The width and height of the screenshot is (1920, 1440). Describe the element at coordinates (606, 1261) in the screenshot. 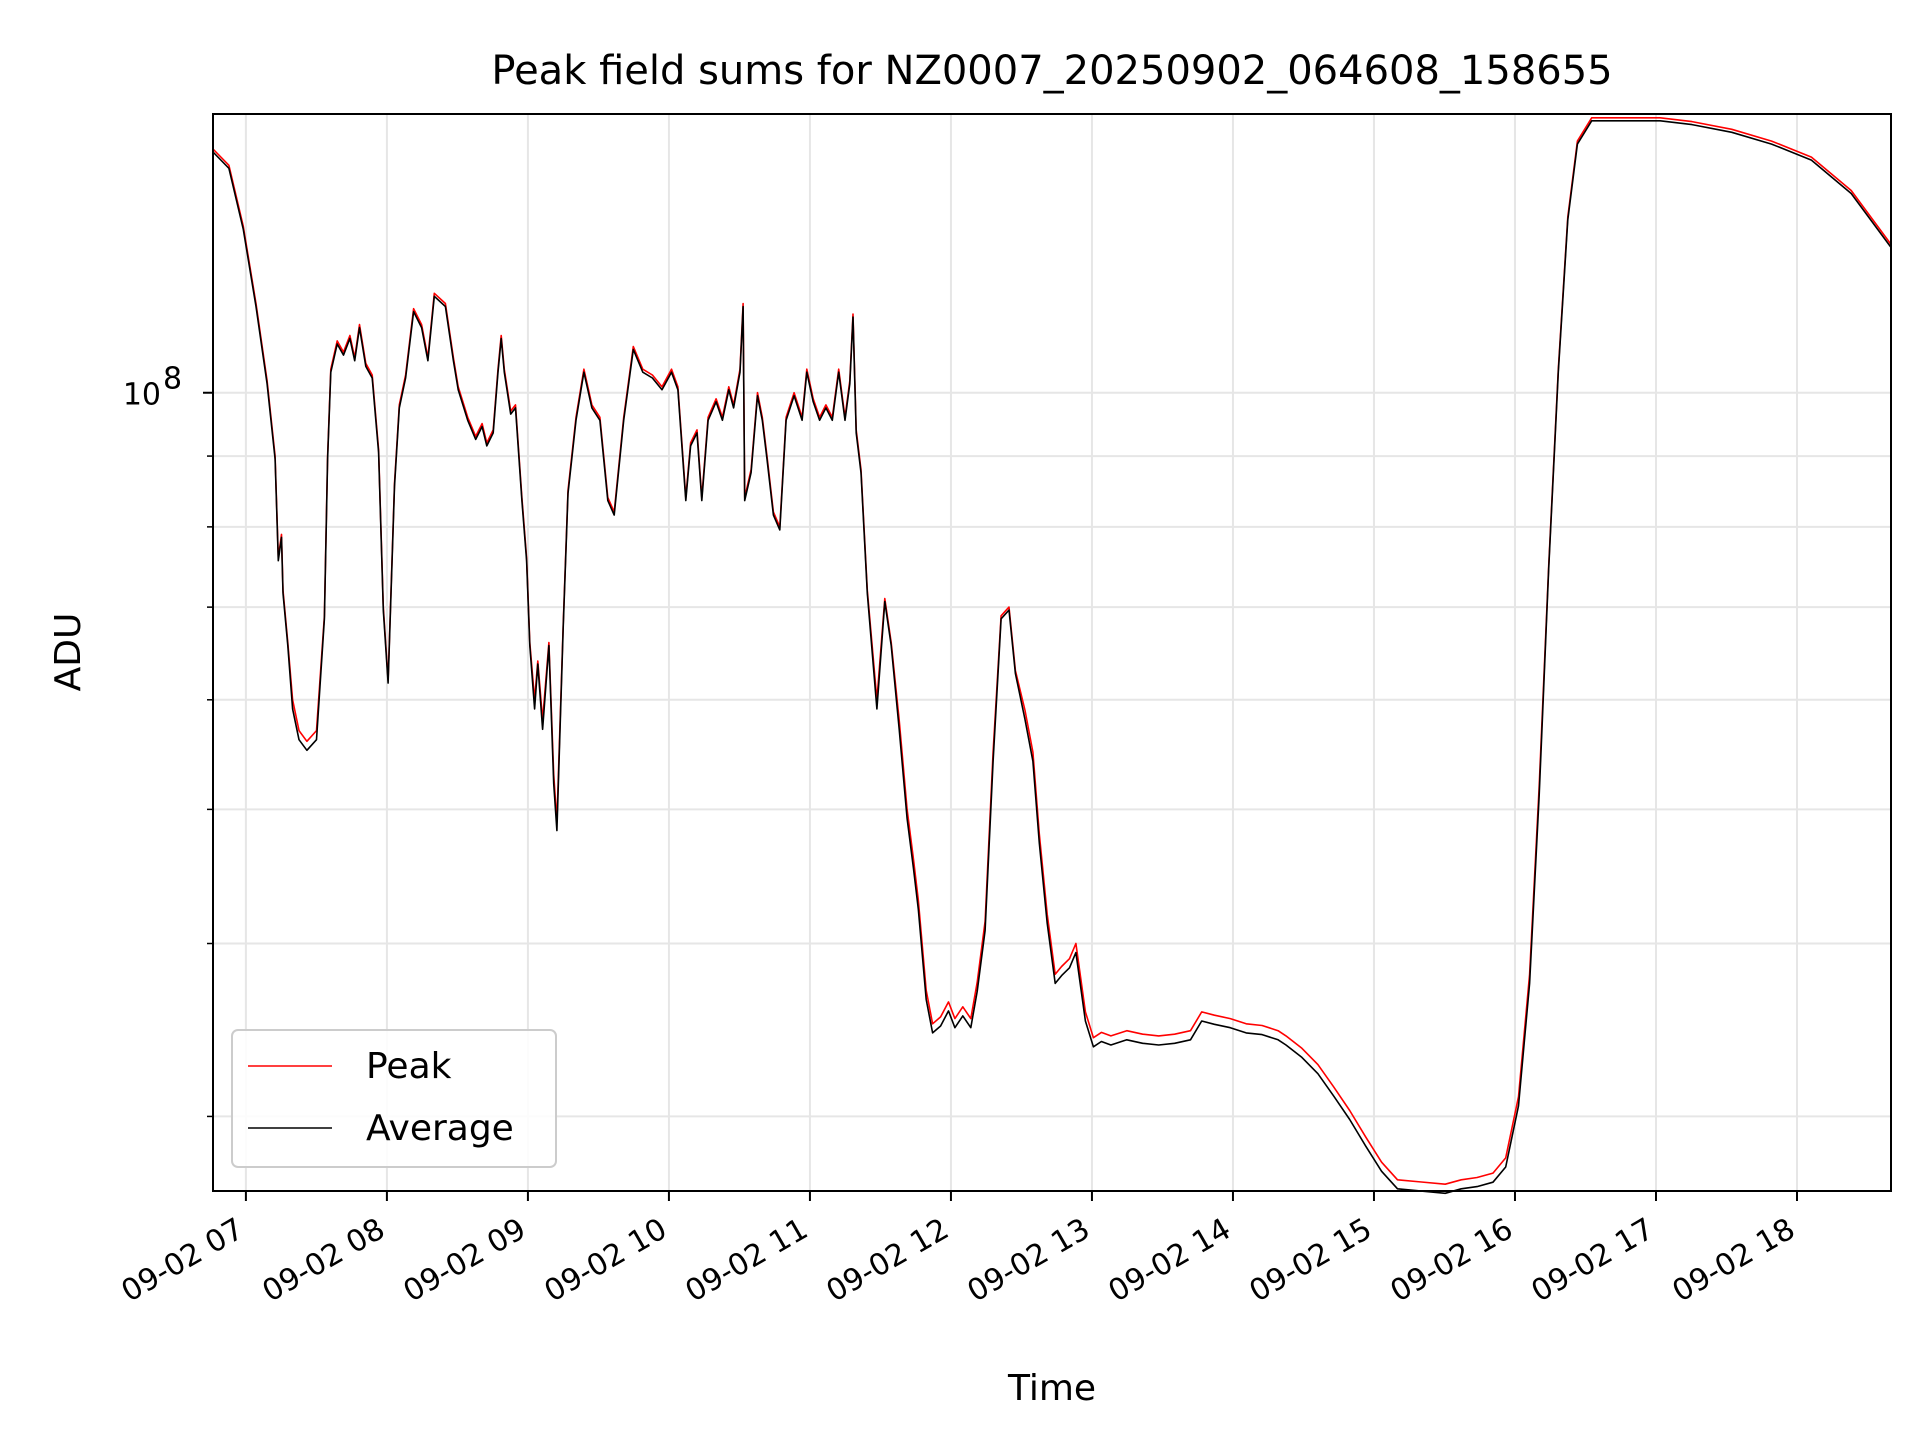

I see `x-tick-label: 09-02 10` at that location.